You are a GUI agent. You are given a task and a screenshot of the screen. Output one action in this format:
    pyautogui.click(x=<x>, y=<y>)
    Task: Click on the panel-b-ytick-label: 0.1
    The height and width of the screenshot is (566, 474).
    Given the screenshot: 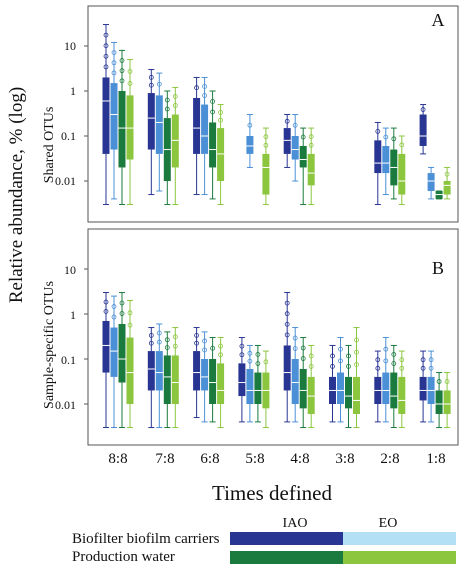 What is the action you would take?
    pyautogui.click(x=68, y=360)
    